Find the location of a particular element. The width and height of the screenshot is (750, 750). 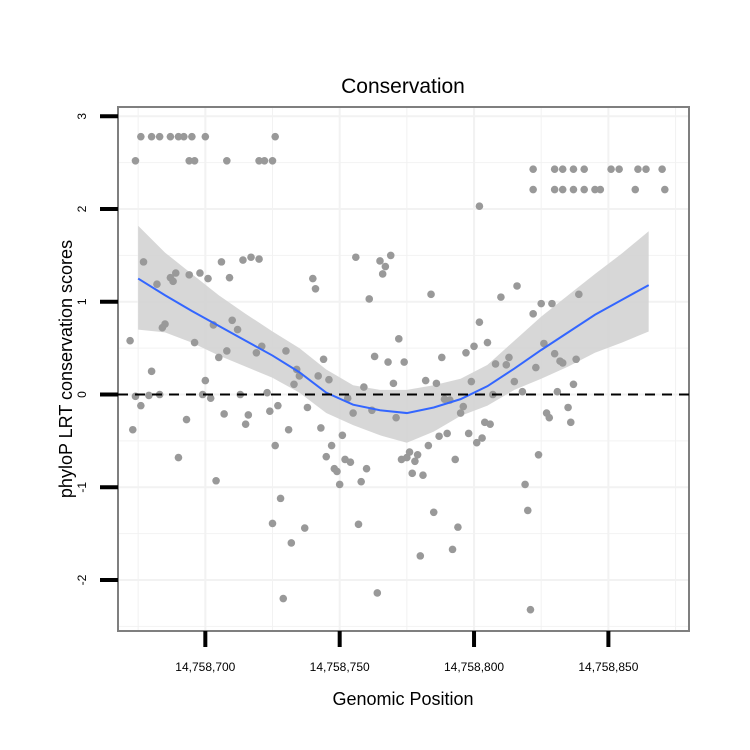

y-axis-label: phyloP LRT conservation scores is located at coordinates (66, 369).